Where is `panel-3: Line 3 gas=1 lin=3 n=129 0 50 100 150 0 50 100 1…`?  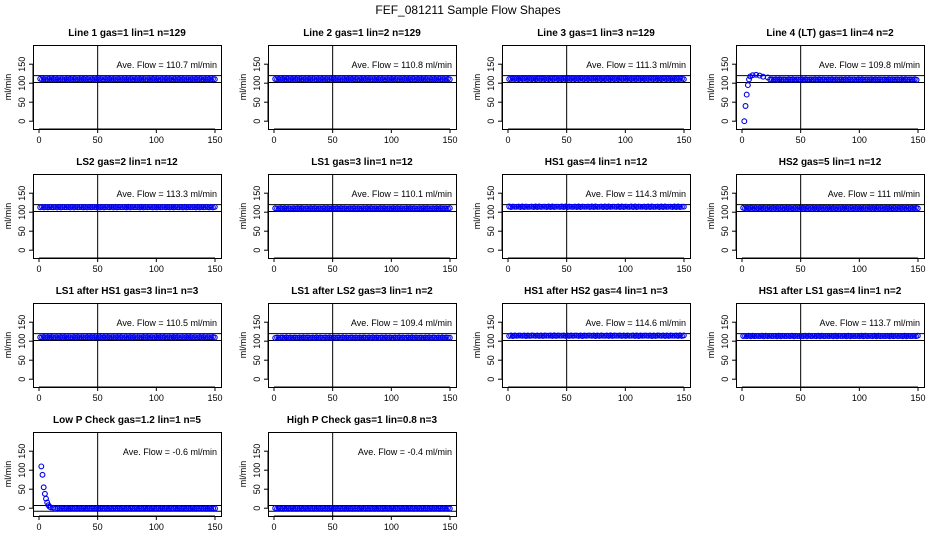 panel-3: Line 3 gas=1 lin=3 n=129 0 50 100 150 0 50 100 1… is located at coordinates (582, 86).